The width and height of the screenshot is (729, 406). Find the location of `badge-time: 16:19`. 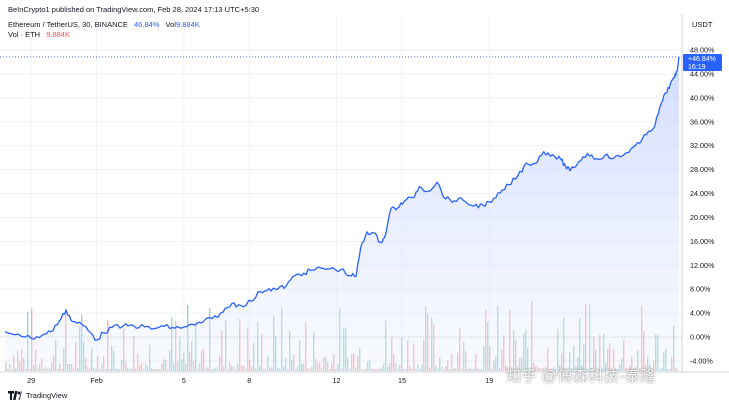

badge-time: 16:19 is located at coordinates (697, 67).